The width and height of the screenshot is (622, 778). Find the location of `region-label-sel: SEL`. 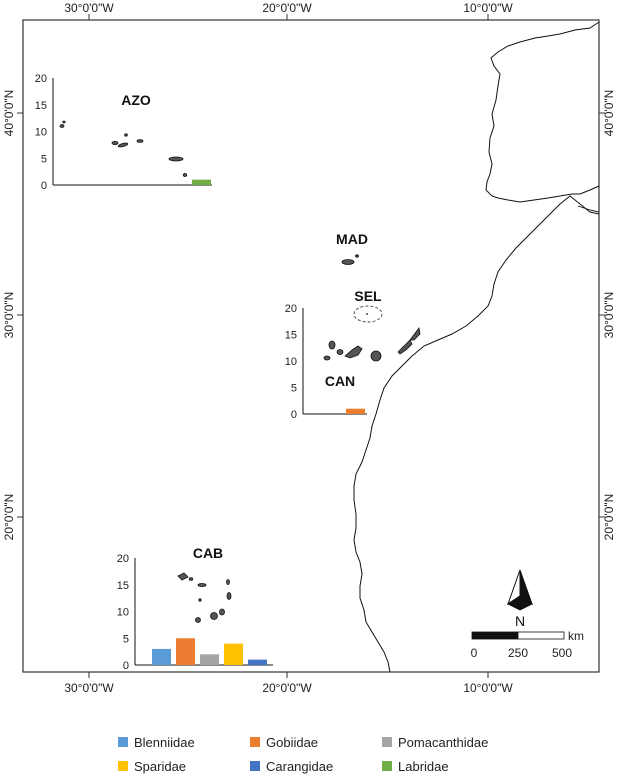

region-label-sel: SEL is located at coordinates (368, 296).